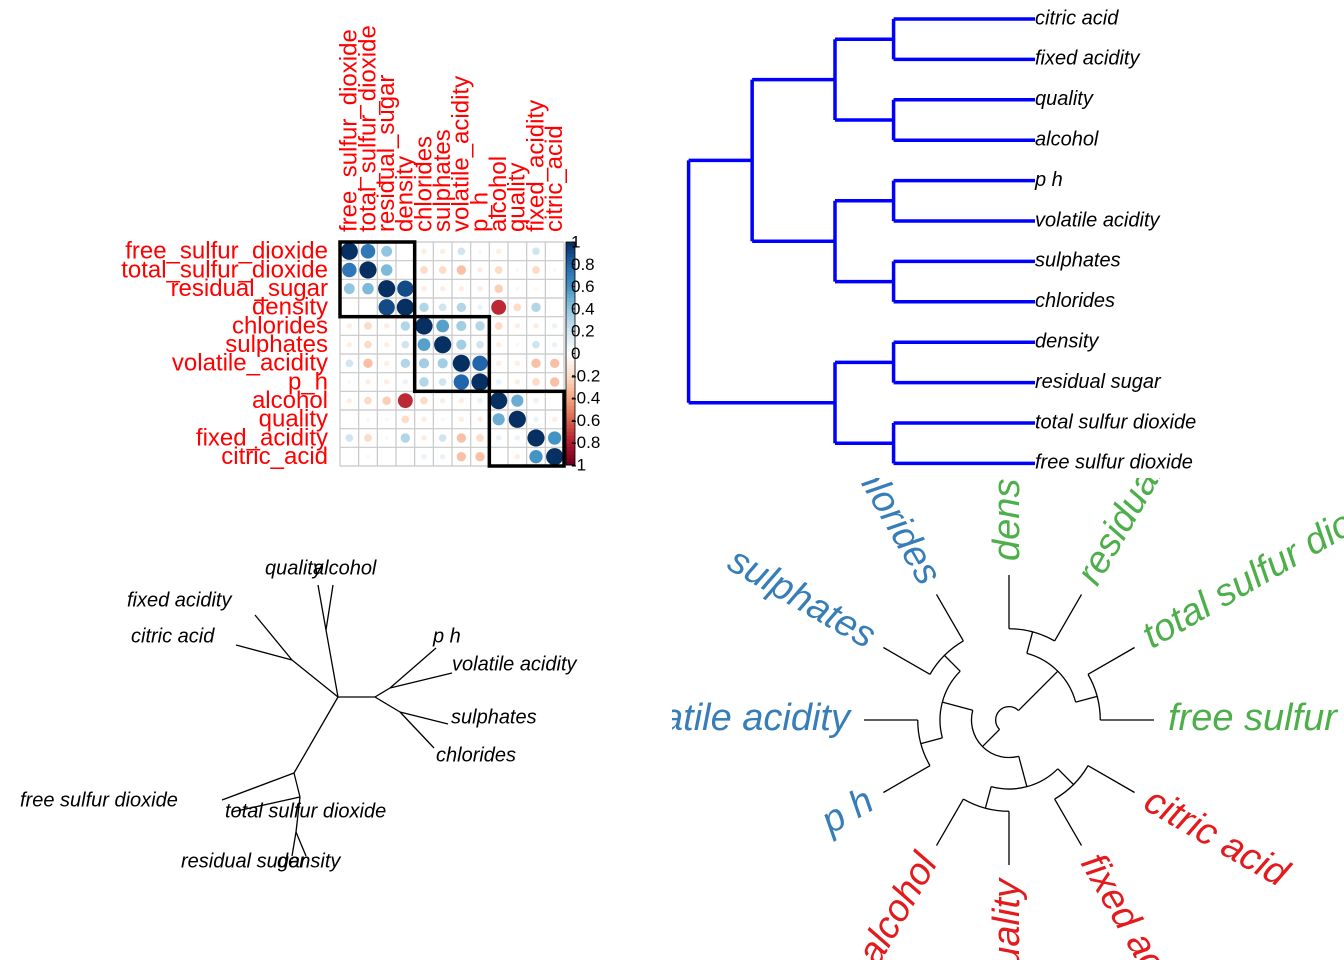 The width and height of the screenshot is (1344, 960). What do you see at coordinates (386, 153) in the screenshot?
I see `column-label: residual_sugar` at bounding box center [386, 153].